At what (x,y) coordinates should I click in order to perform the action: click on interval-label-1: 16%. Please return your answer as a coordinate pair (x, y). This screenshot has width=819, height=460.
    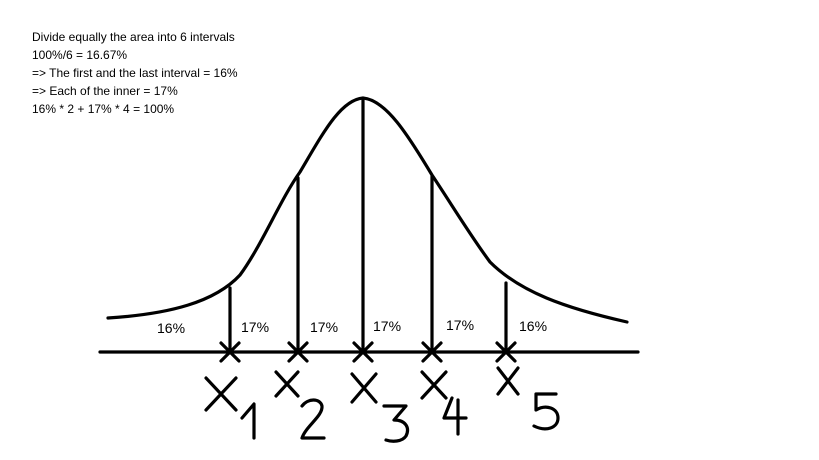
    Looking at the image, I should click on (171, 328).